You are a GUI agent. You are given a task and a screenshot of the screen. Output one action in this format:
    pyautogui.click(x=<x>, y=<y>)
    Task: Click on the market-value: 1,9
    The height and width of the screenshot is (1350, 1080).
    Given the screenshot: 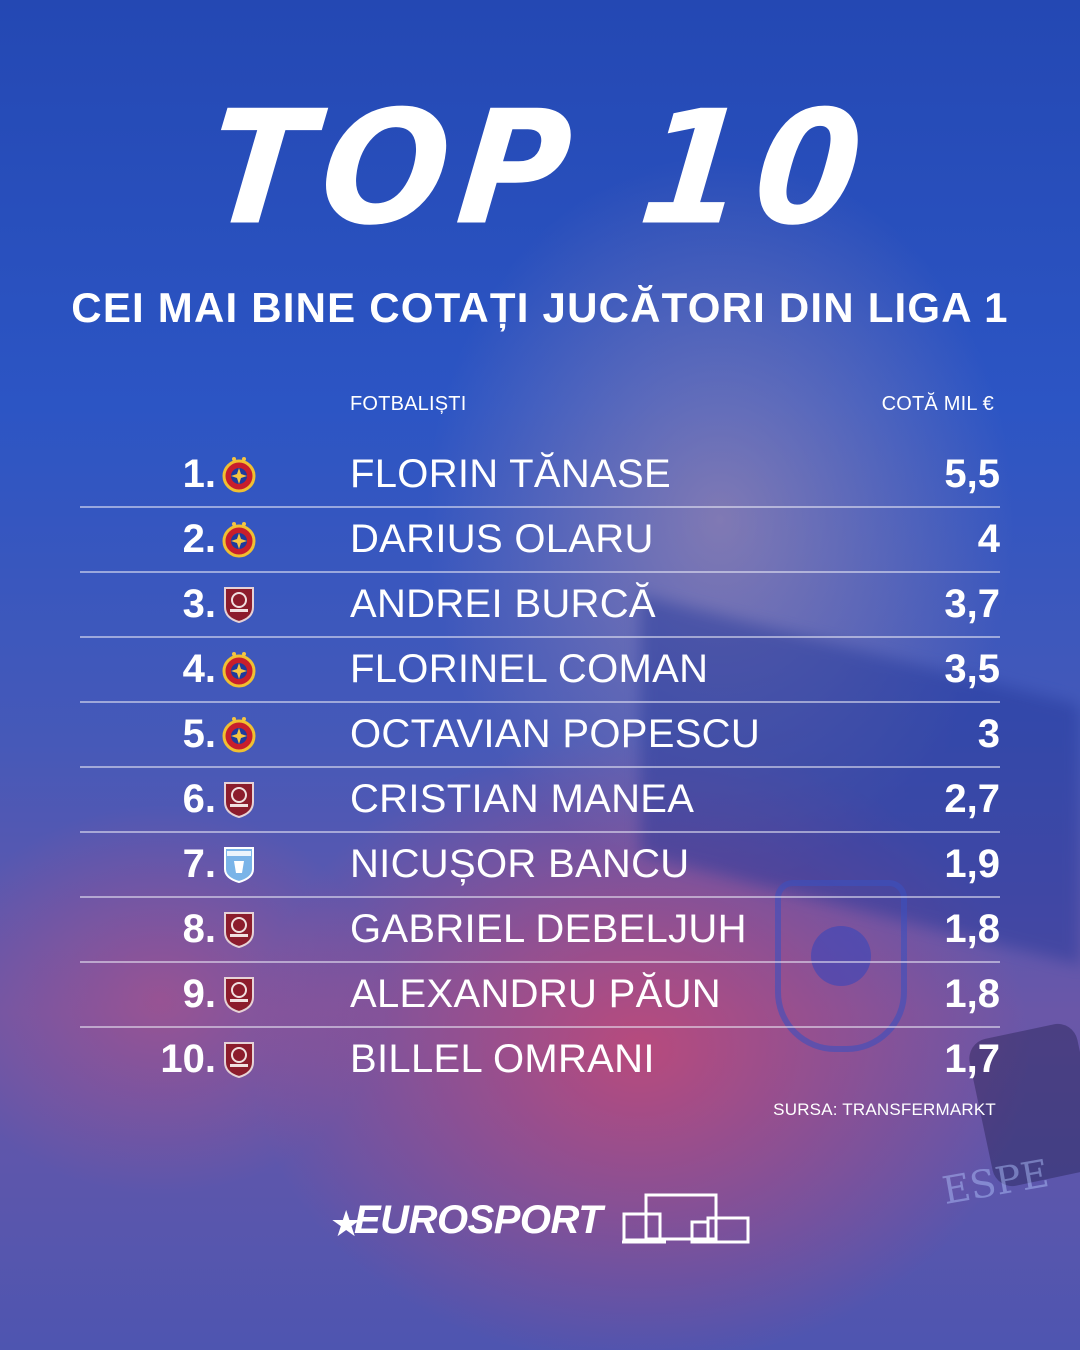 What is the action you would take?
    pyautogui.click(x=972, y=864)
    